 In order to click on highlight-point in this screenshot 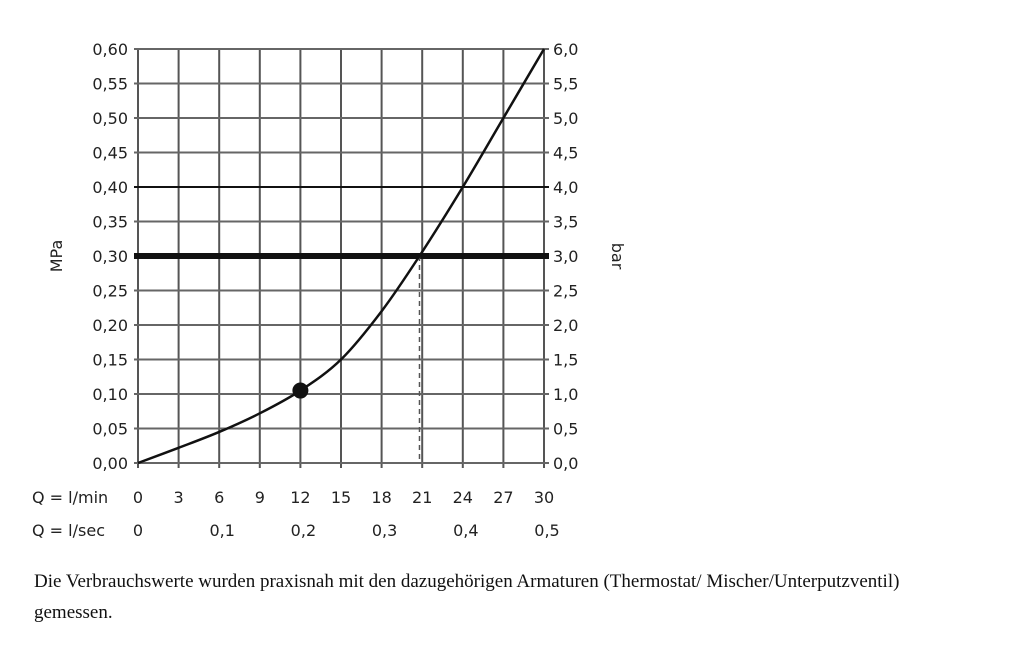, I will do `click(300, 390)`.